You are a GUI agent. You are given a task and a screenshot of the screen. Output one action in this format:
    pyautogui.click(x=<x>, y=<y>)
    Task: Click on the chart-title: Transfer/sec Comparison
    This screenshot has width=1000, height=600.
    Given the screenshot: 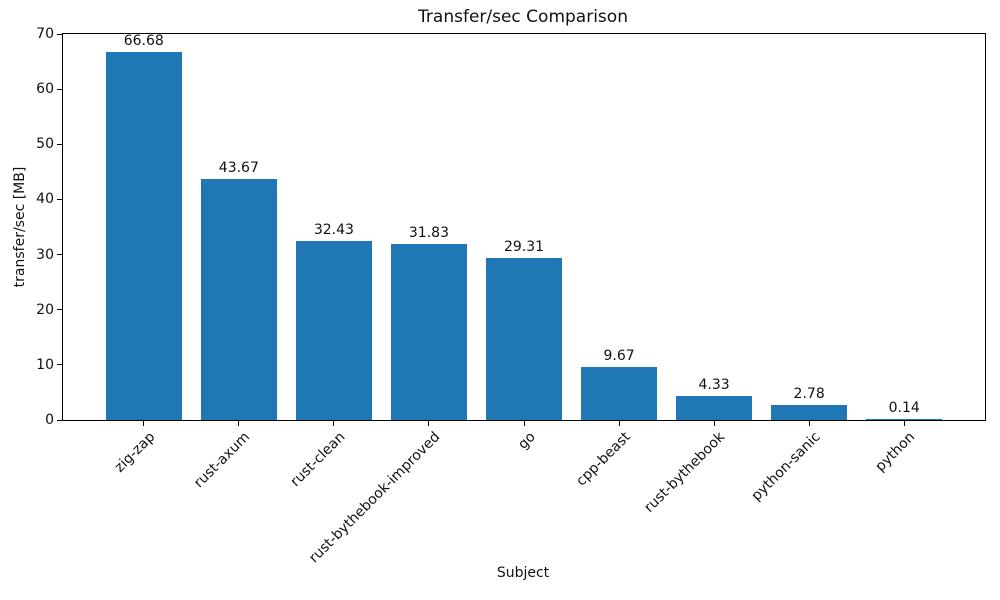 What is the action you would take?
    pyautogui.click(x=523, y=17)
    